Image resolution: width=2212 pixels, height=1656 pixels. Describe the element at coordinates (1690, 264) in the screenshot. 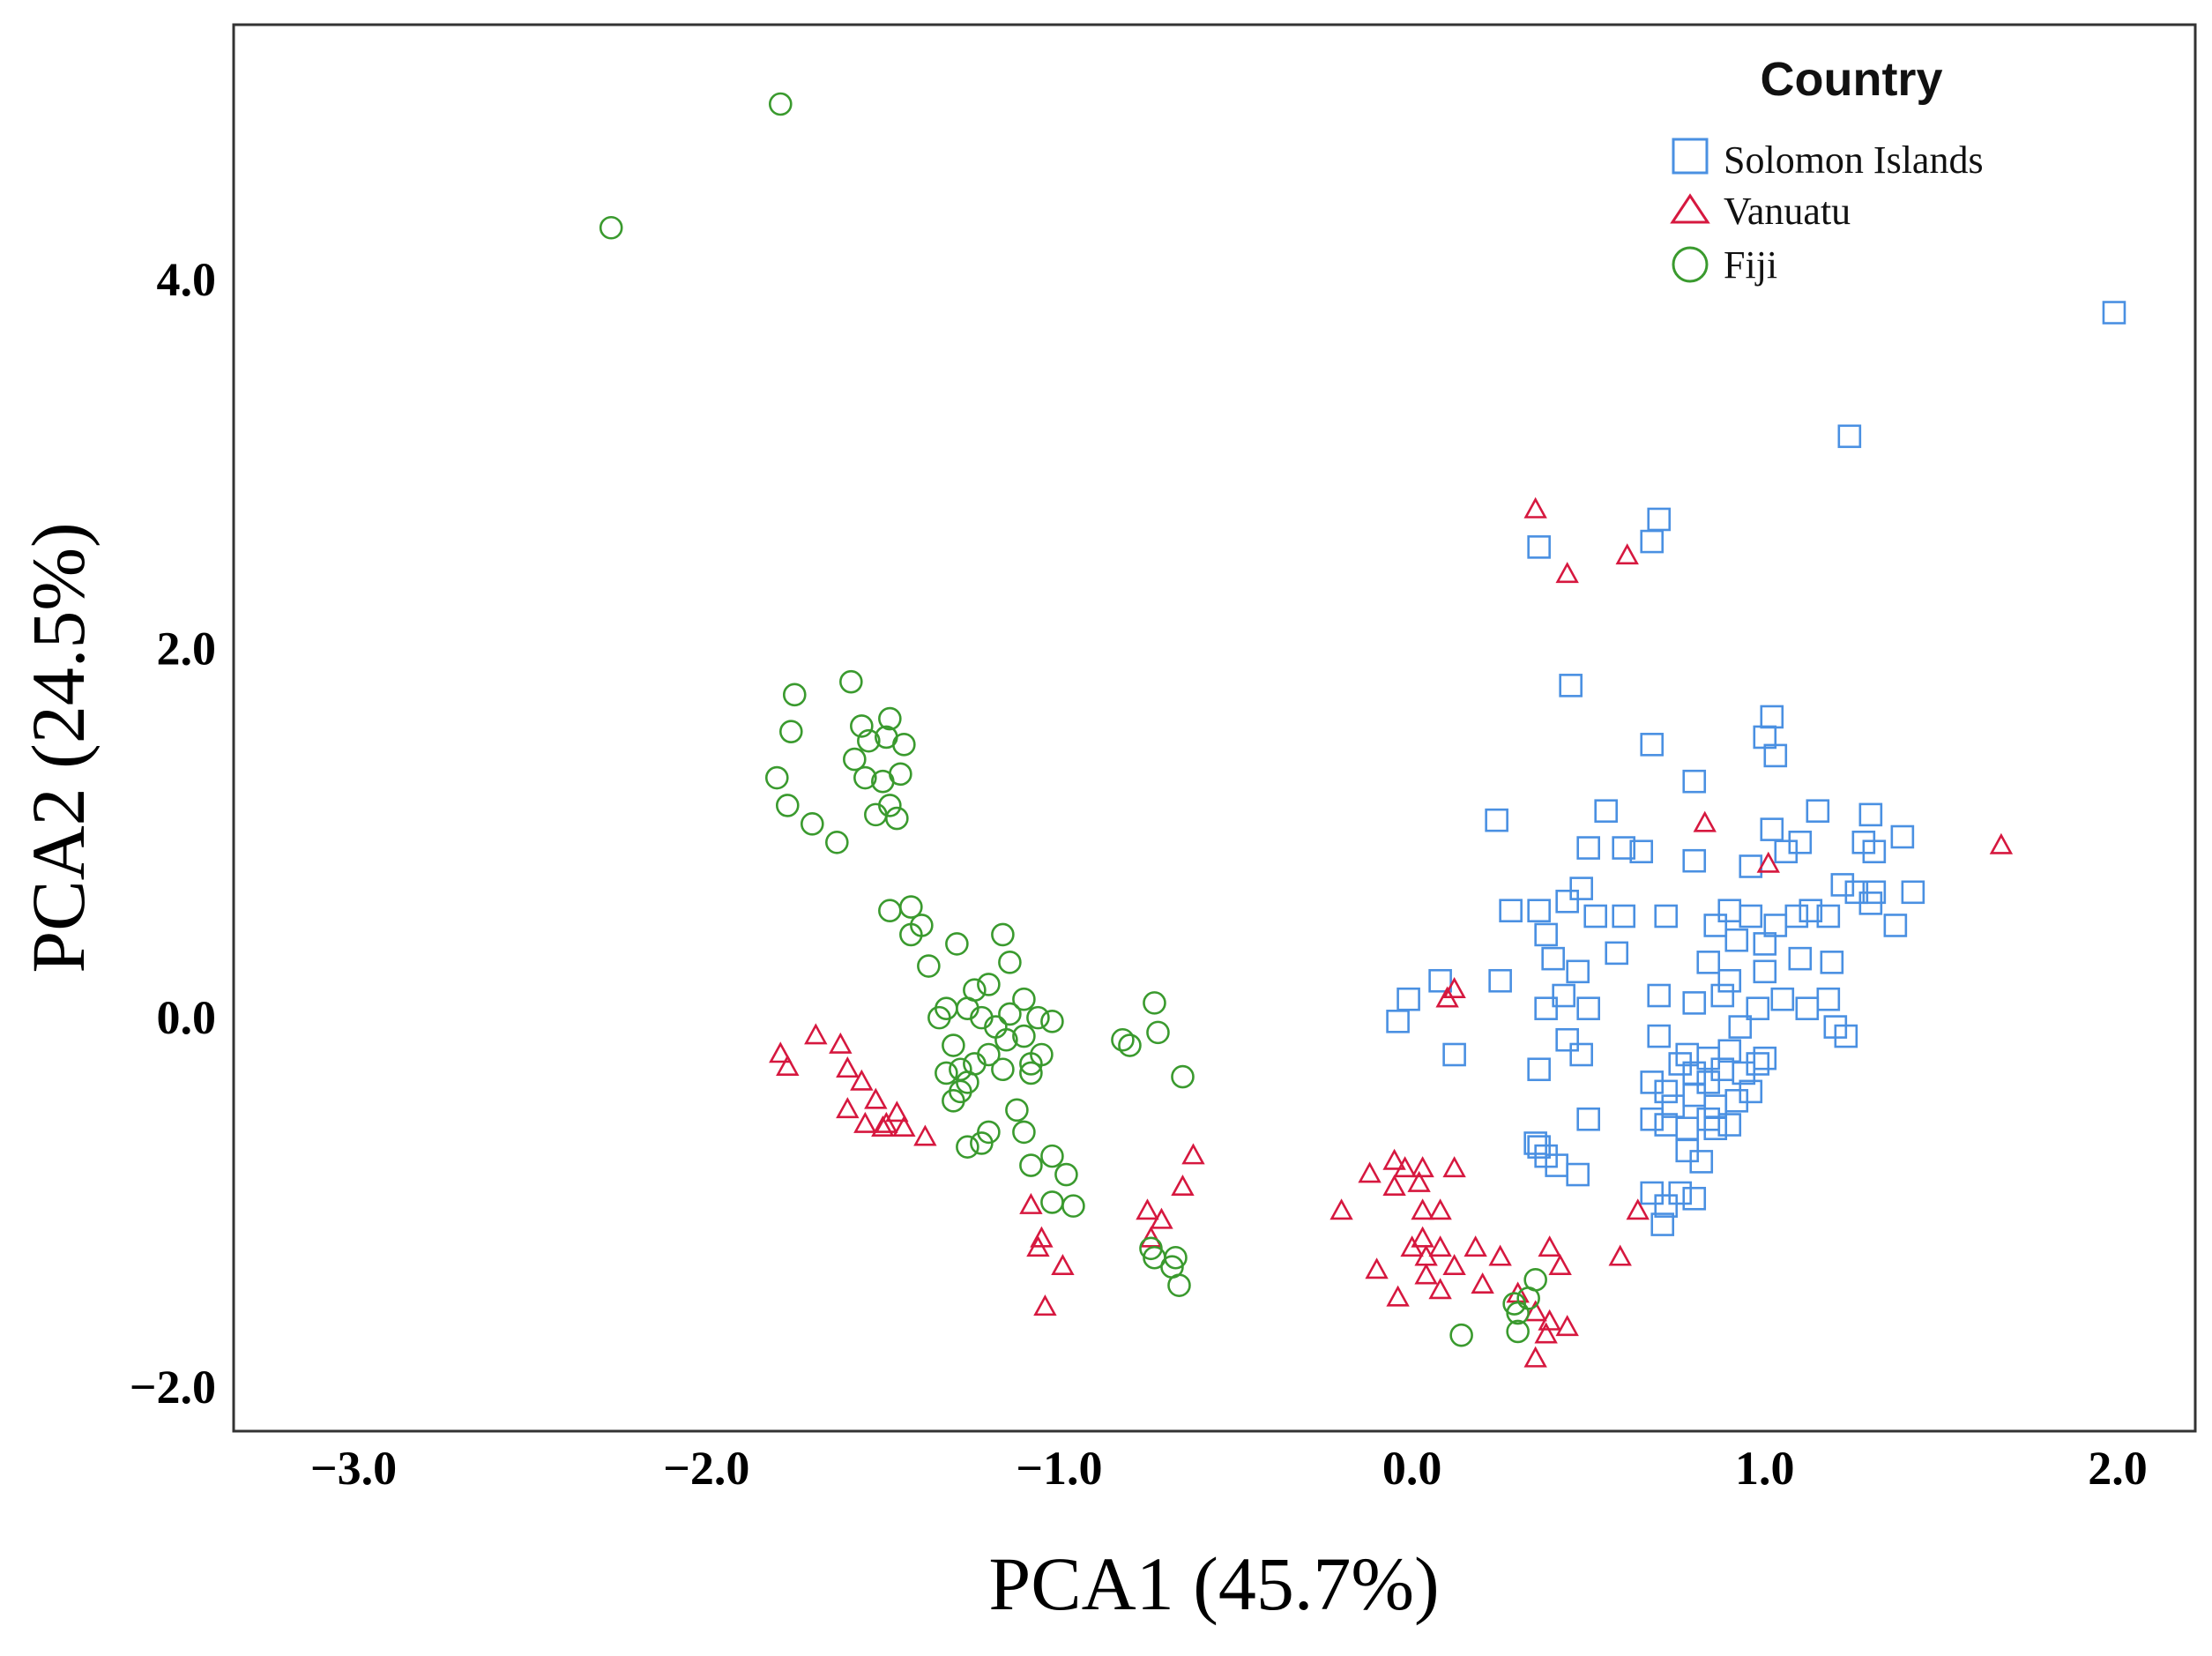

I see `legend-marker-fiji` at that location.